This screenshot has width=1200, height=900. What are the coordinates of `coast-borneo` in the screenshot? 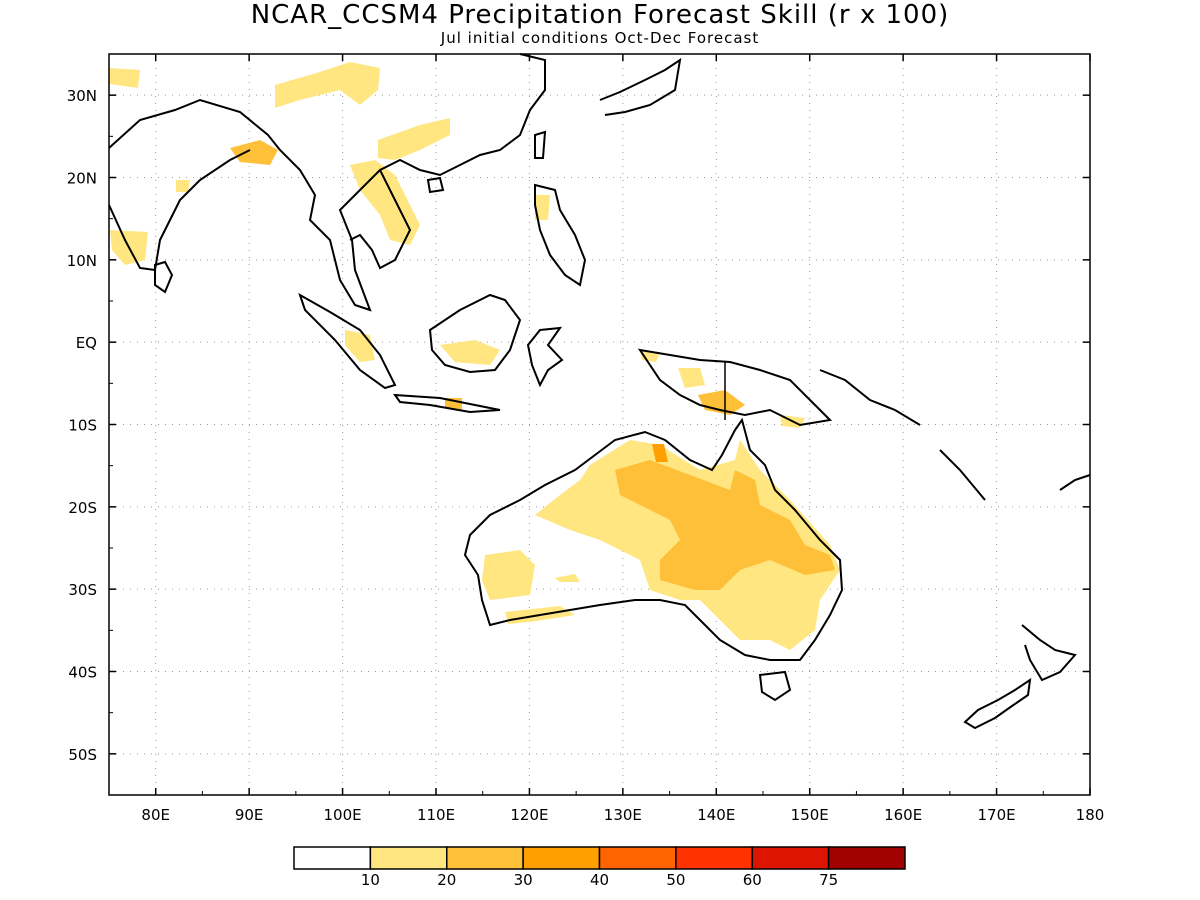 It's located at (475, 333).